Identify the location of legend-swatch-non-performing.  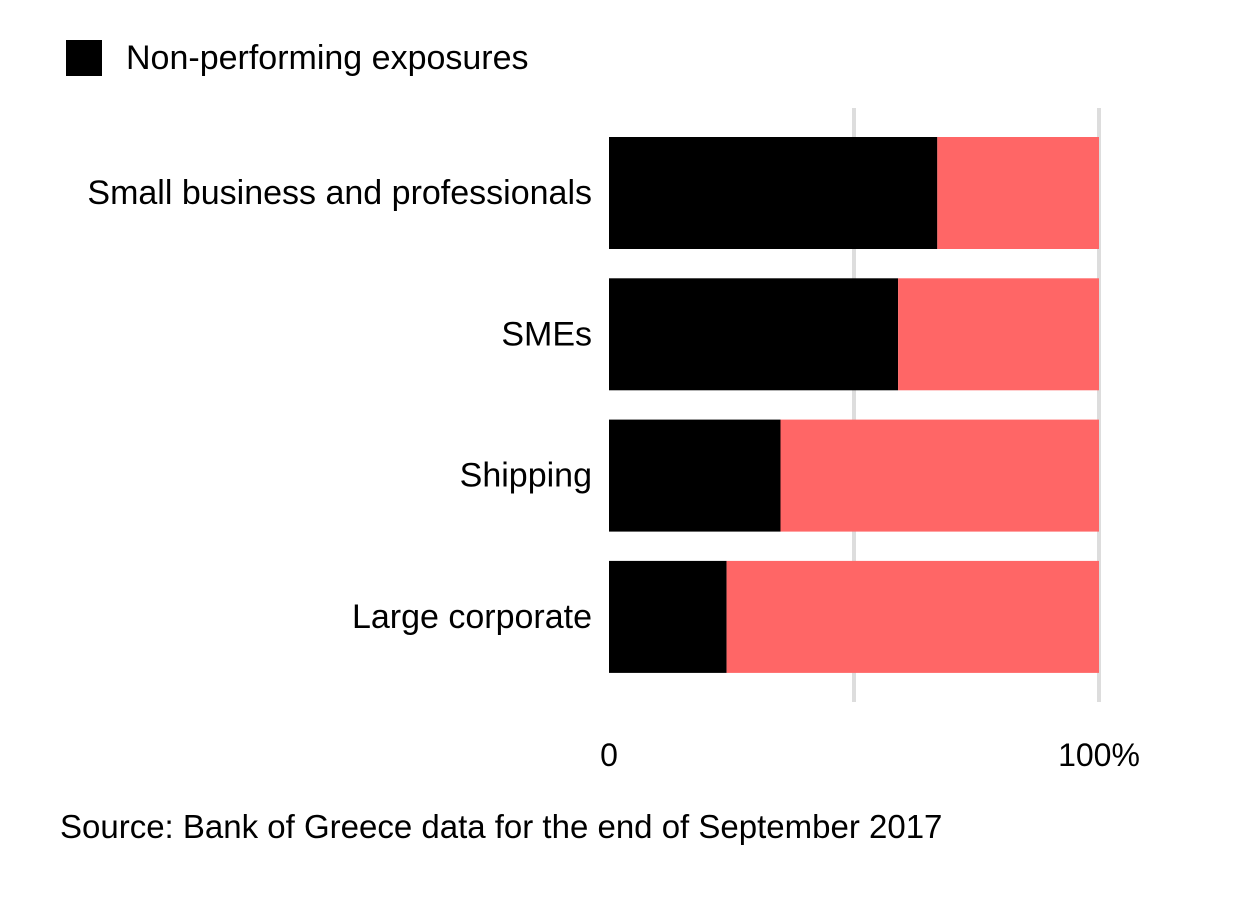
(84, 58).